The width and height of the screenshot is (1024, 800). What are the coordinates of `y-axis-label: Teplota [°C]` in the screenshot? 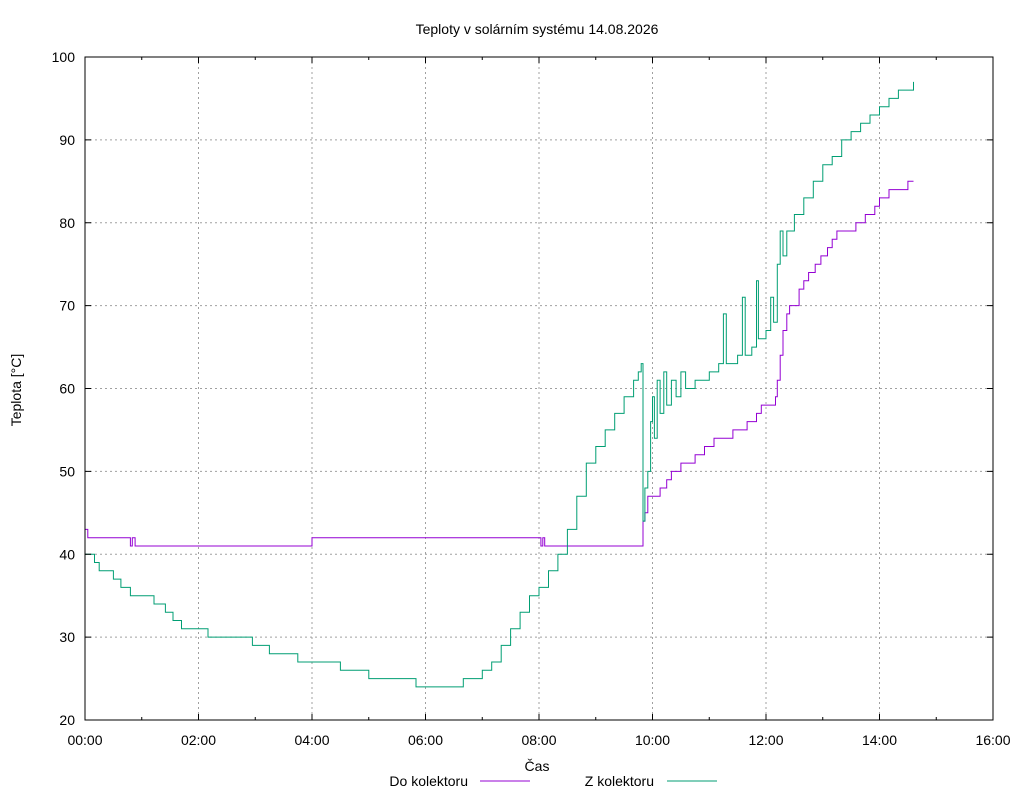 It's located at (16, 390).